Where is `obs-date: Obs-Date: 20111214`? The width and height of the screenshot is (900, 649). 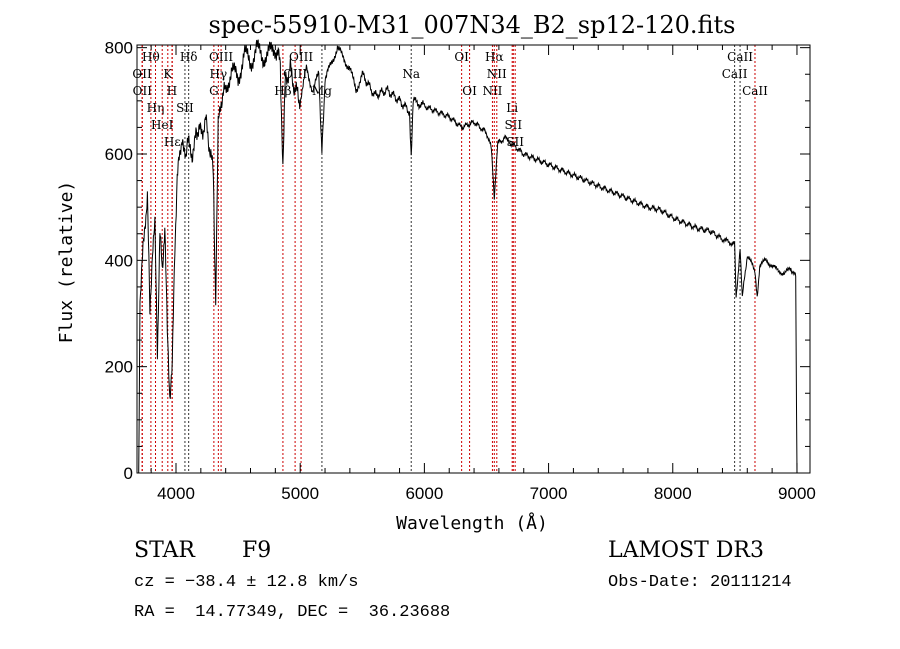 obs-date: Obs-Date: 20111214 is located at coordinates (700, 582).